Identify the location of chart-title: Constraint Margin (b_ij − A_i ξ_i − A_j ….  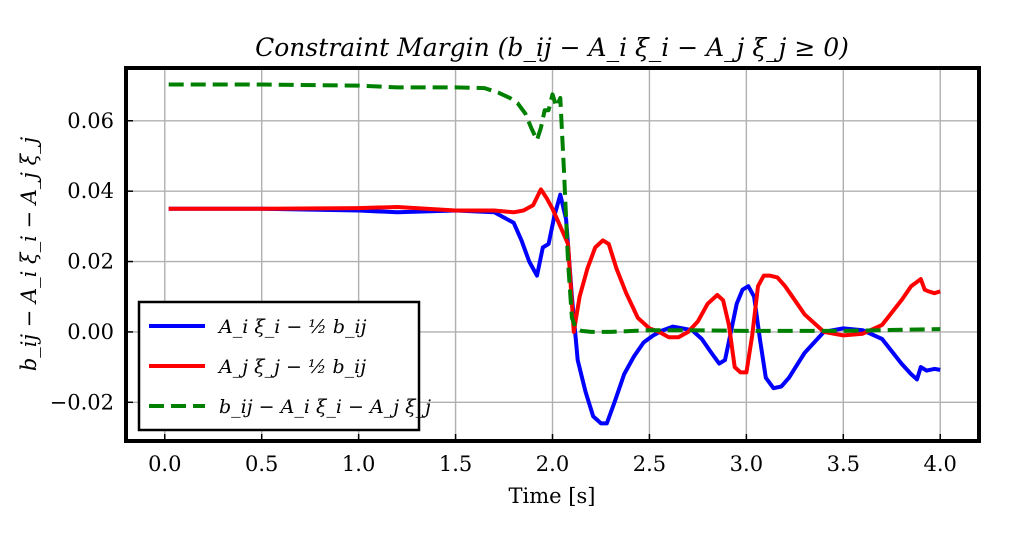
(552, 47).